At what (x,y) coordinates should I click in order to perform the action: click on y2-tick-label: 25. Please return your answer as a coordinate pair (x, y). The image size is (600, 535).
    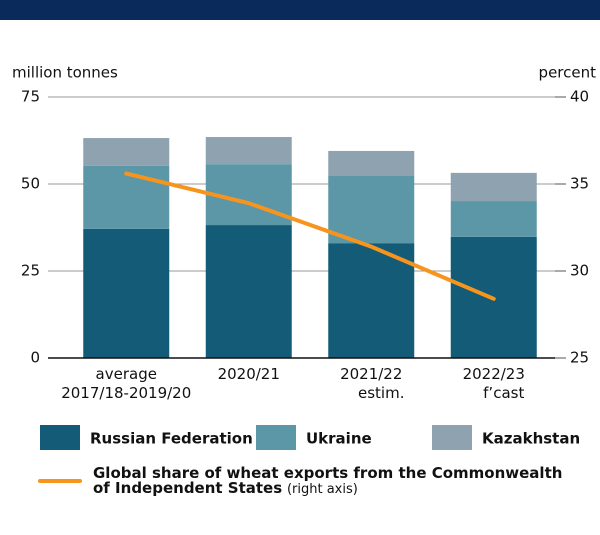
    Looking at the image, I should click on (579, 358).